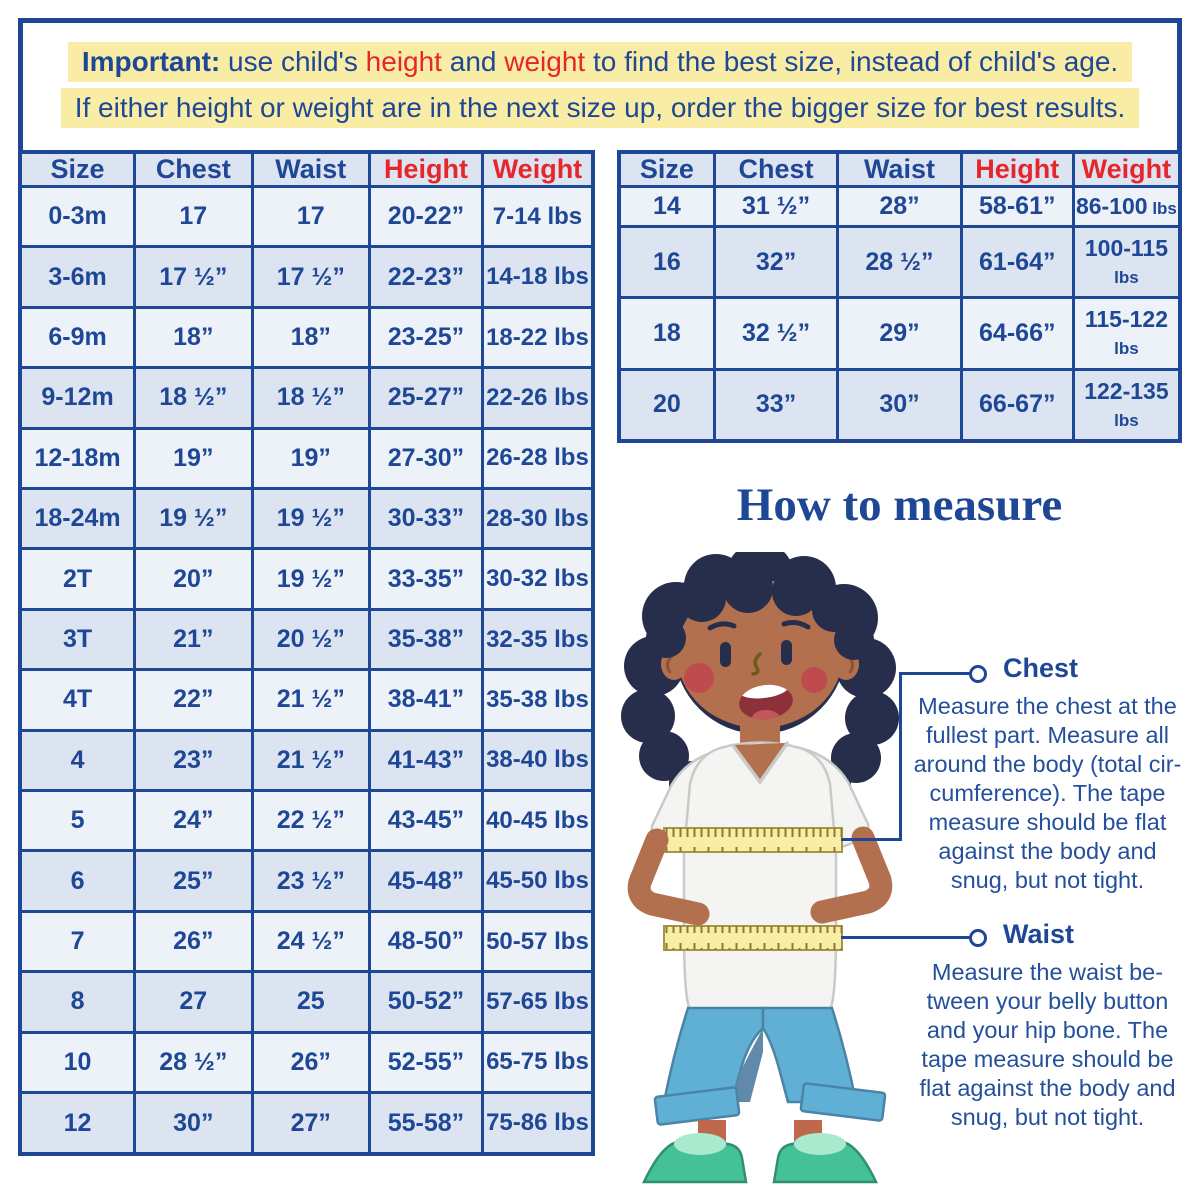  Describe the element at coordinates (426, 337) in the screenshot. I see `value-cell: 23-25”` at that location.